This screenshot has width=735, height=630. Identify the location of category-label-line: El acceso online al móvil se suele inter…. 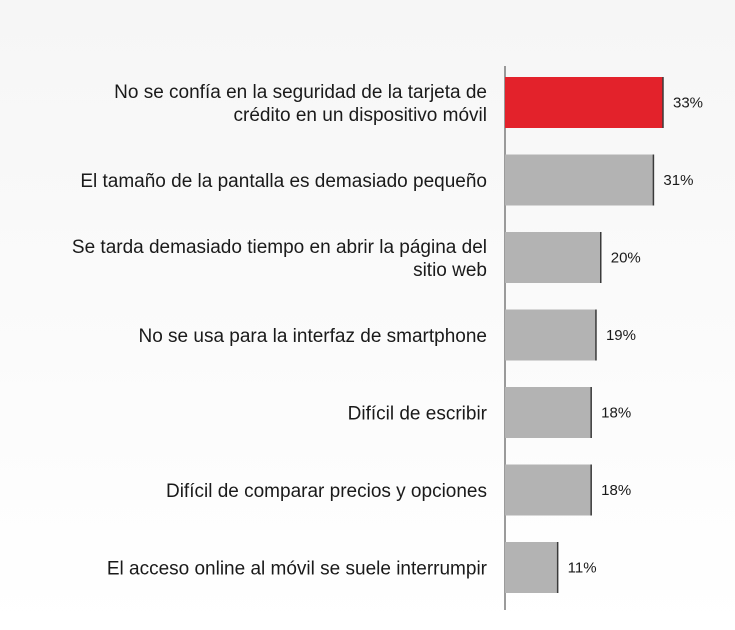
(297, 569).